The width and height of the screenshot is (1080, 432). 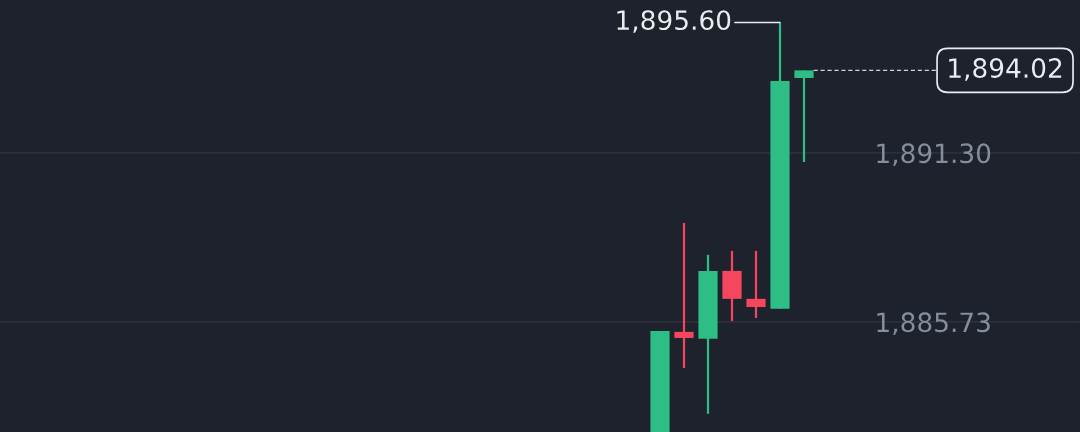 What do you see at coordinates (933, 323) in the screenshot?
I see `y-tick-label: 1,885.73` at bounding box center [933, 323].